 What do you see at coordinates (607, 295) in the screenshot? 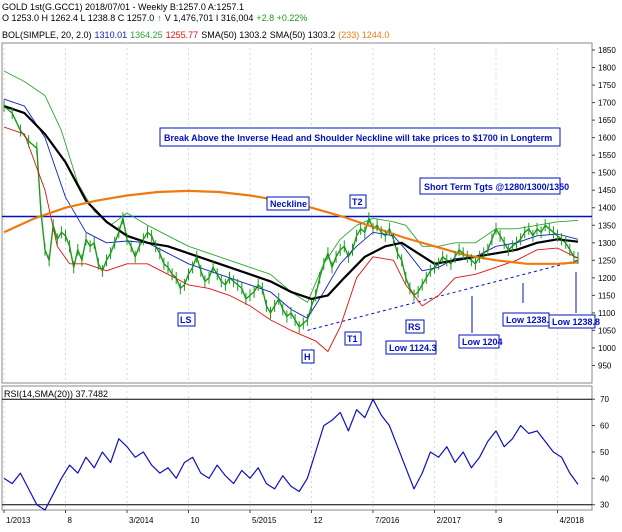
I see `price-y-tick-label: 1150` at bounding box center [607, 295].